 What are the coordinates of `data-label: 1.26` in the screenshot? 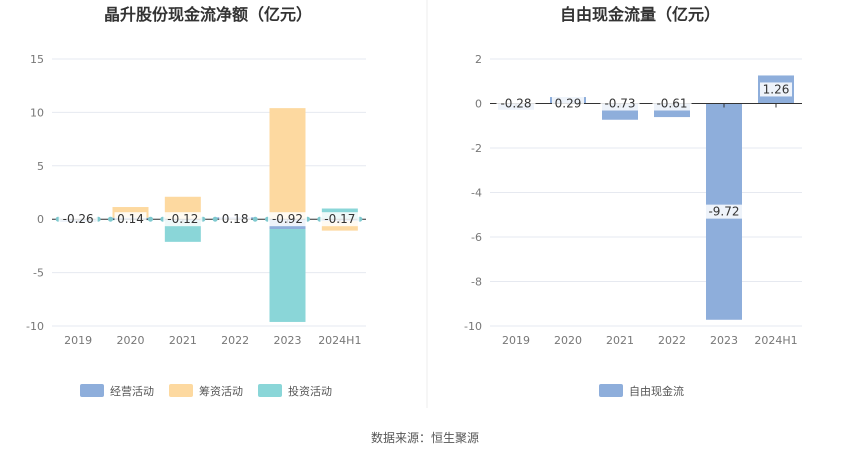 It's located at (776, 89).